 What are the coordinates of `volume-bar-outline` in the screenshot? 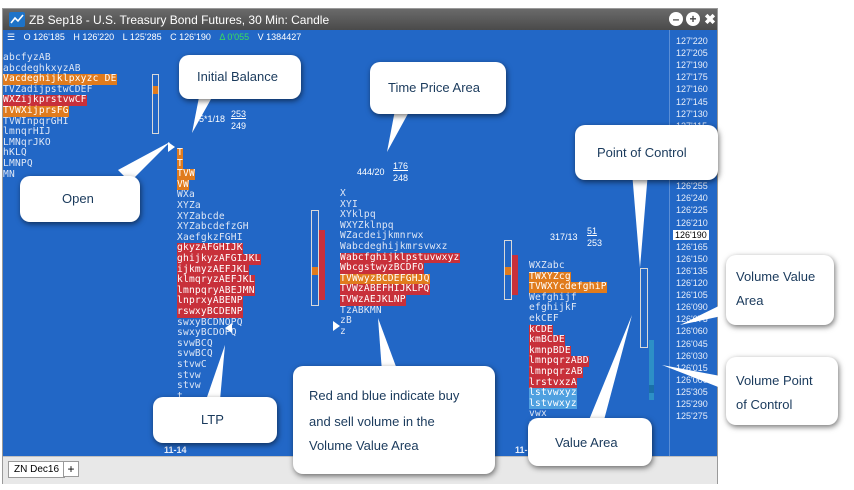 It's located at (155, 104).